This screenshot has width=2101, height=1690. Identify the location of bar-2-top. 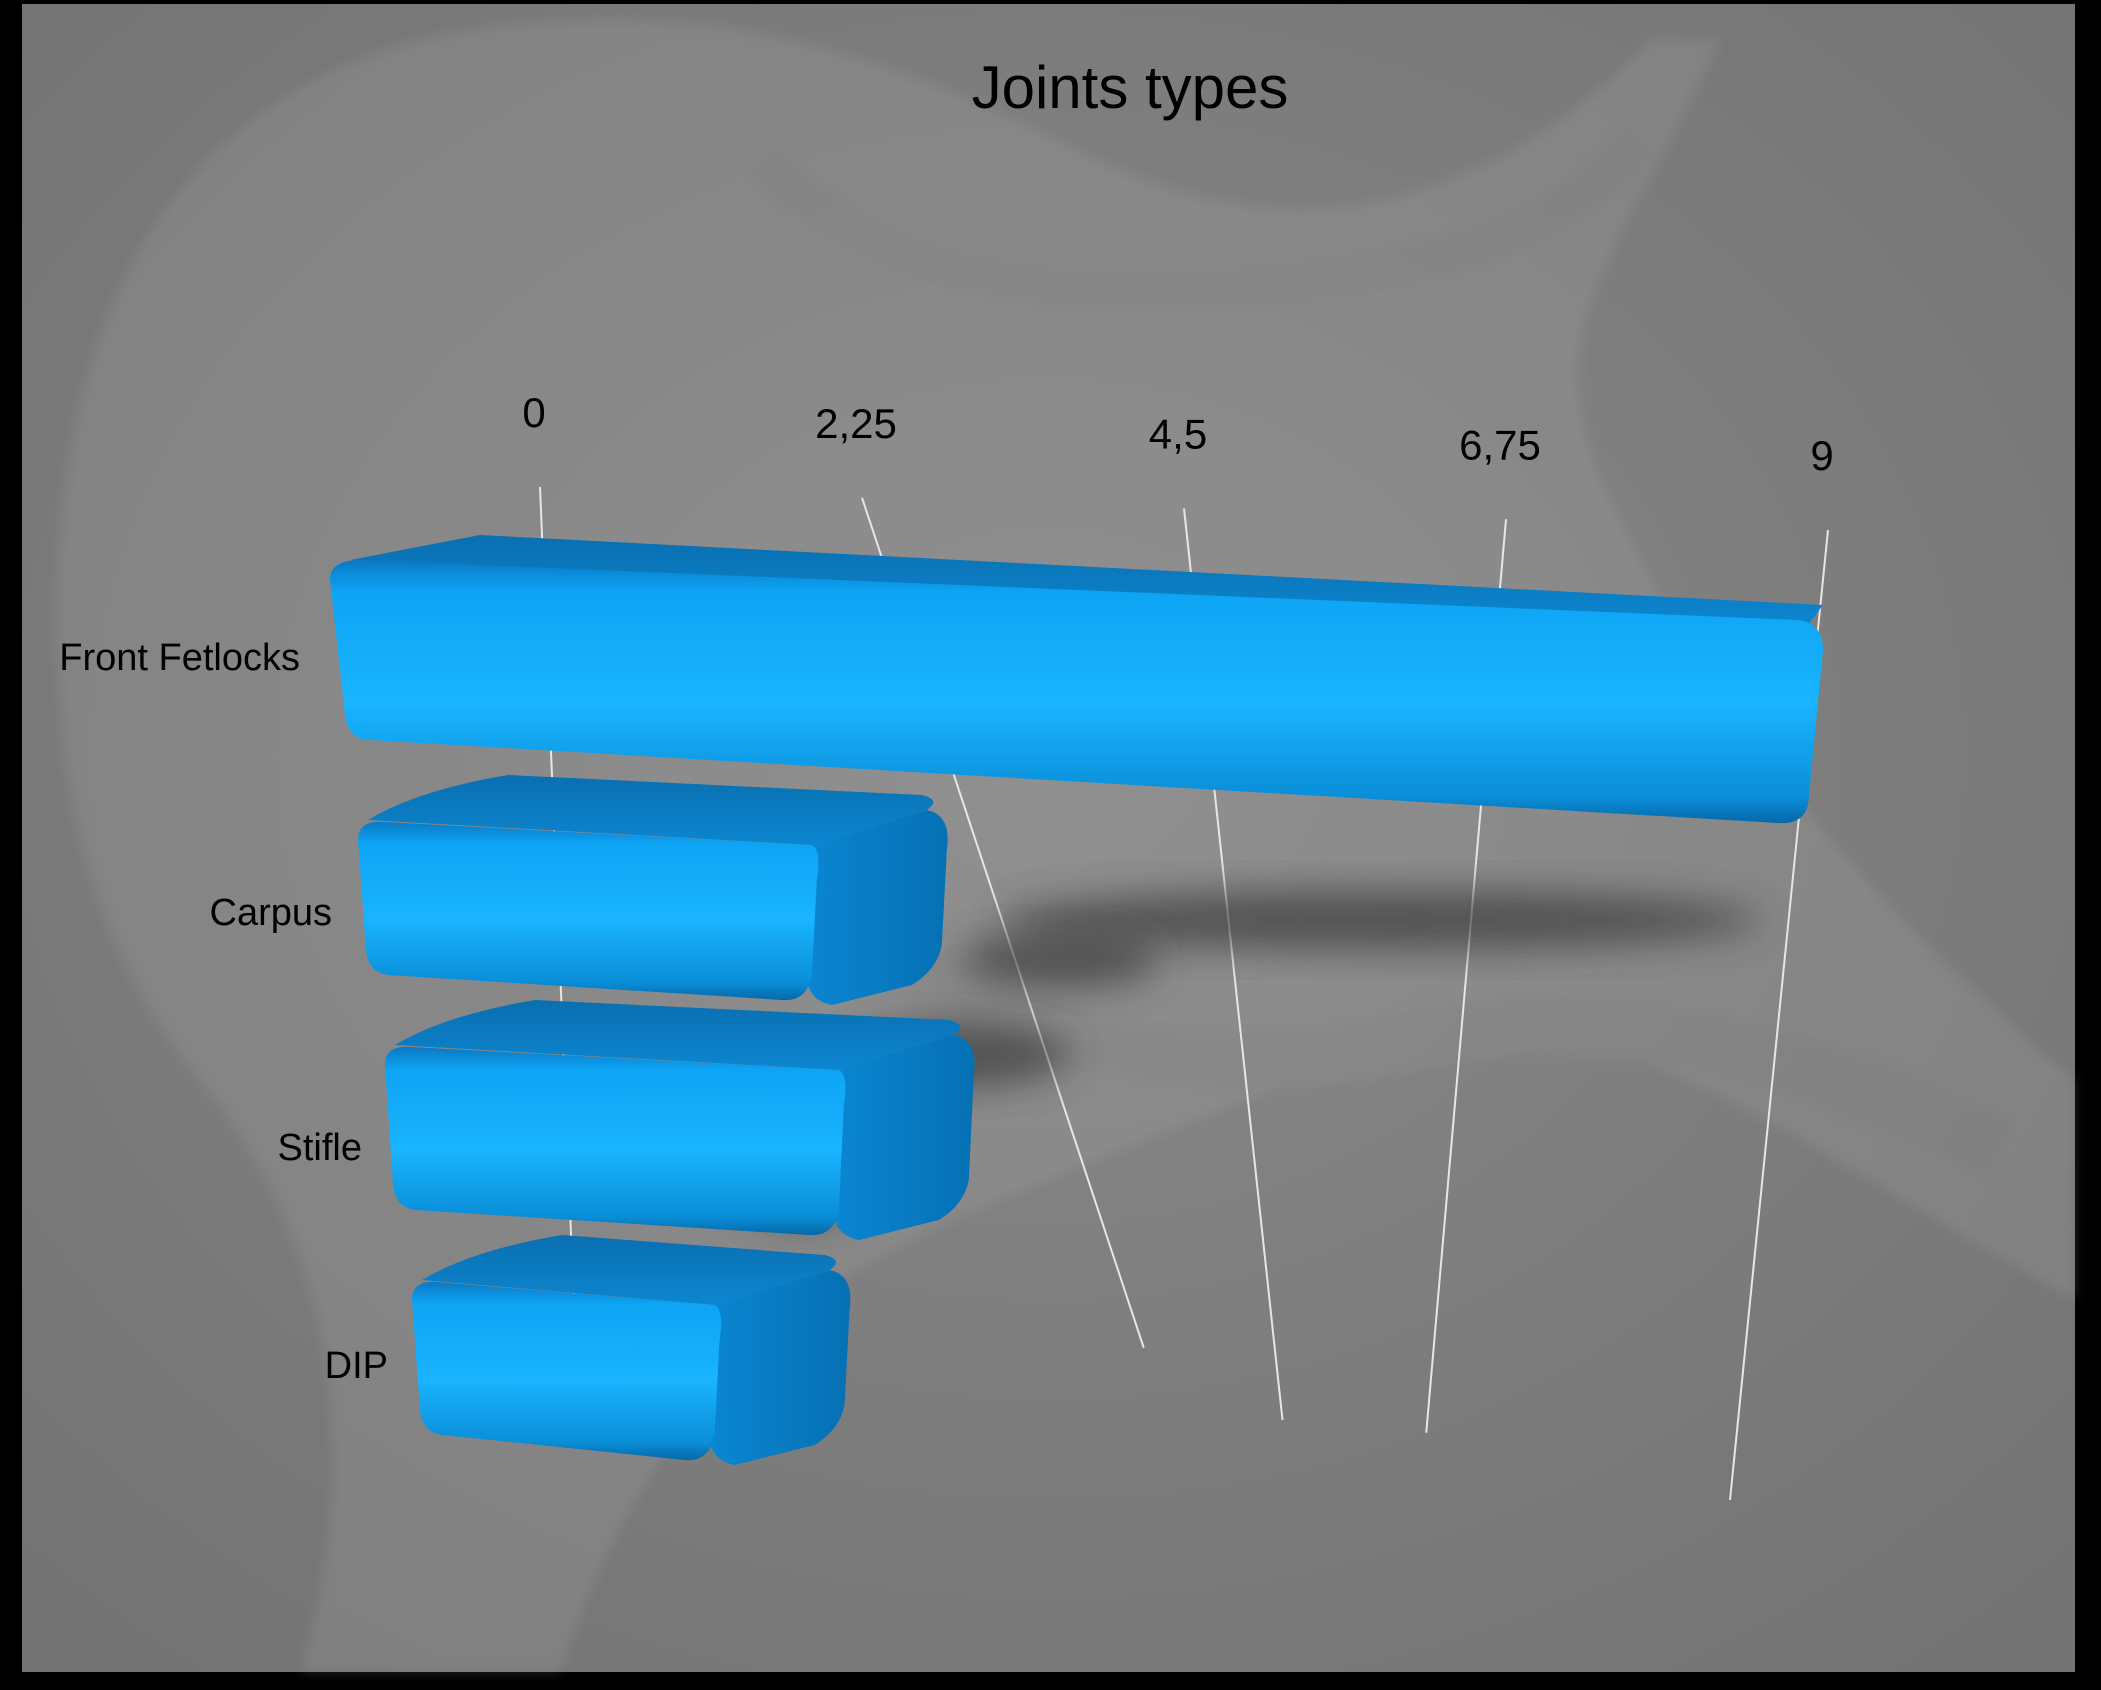
(678, 1035).